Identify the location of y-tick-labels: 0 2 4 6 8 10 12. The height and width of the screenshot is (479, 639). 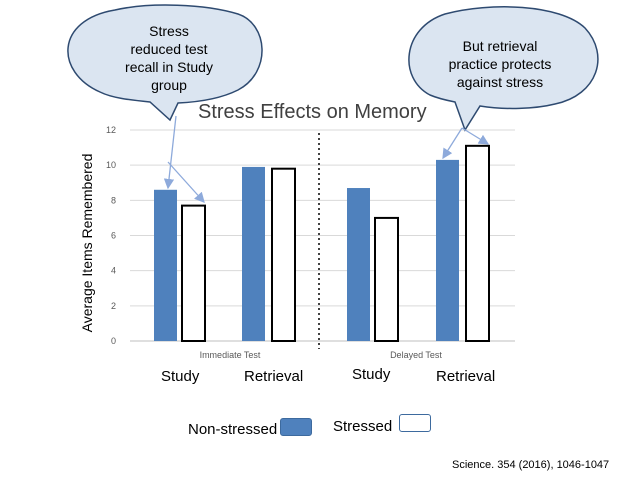
(111, 235).